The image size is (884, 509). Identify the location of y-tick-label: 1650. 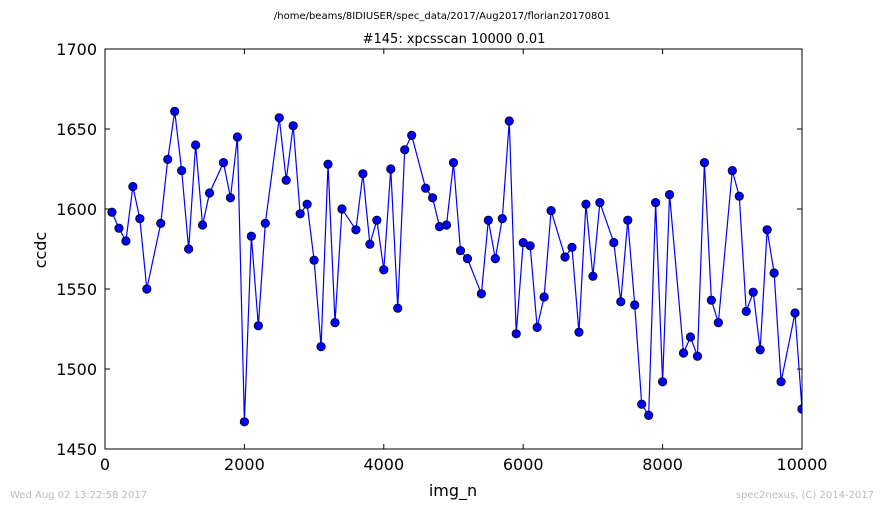
(76, 129).